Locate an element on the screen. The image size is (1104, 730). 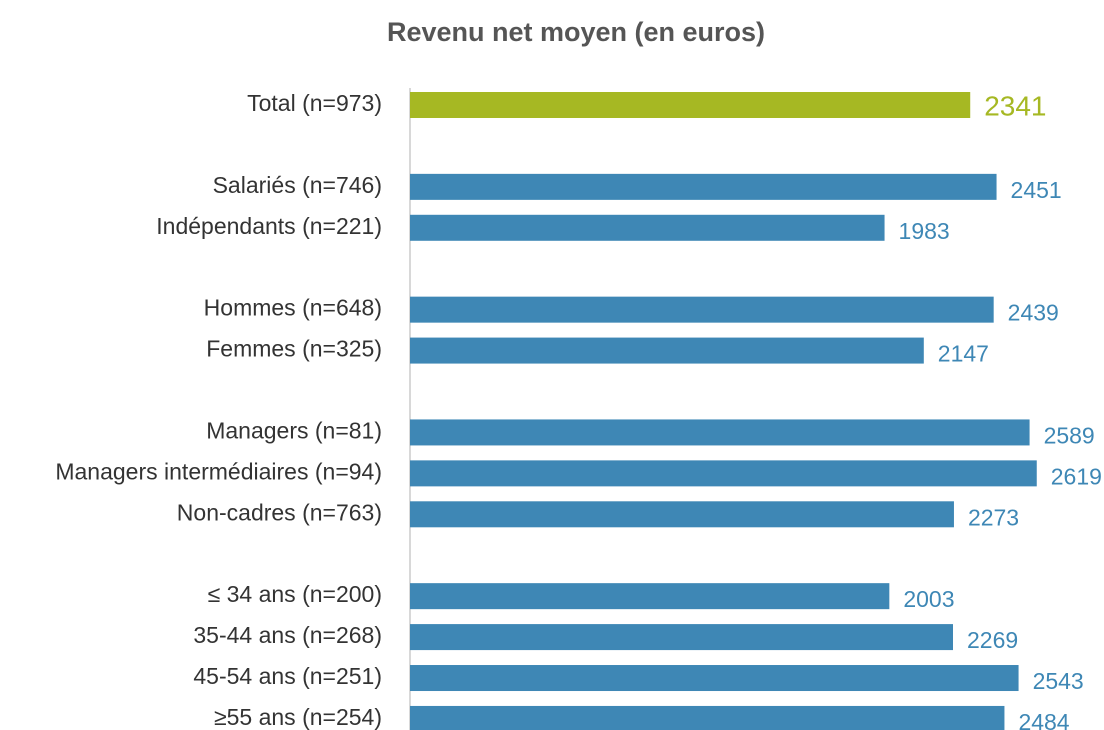
category-label: Total (n=973) is located at coordinates (314, 103).